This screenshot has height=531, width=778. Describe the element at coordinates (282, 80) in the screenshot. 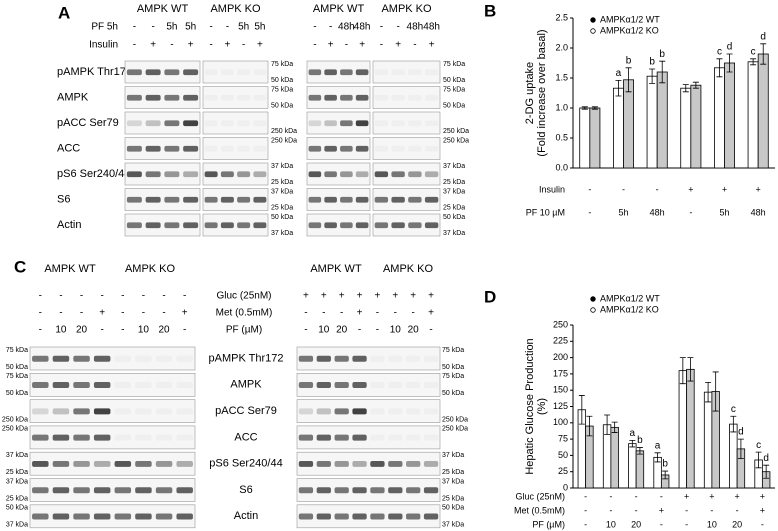

I see `kda-marker: 50 kDa` at that location.